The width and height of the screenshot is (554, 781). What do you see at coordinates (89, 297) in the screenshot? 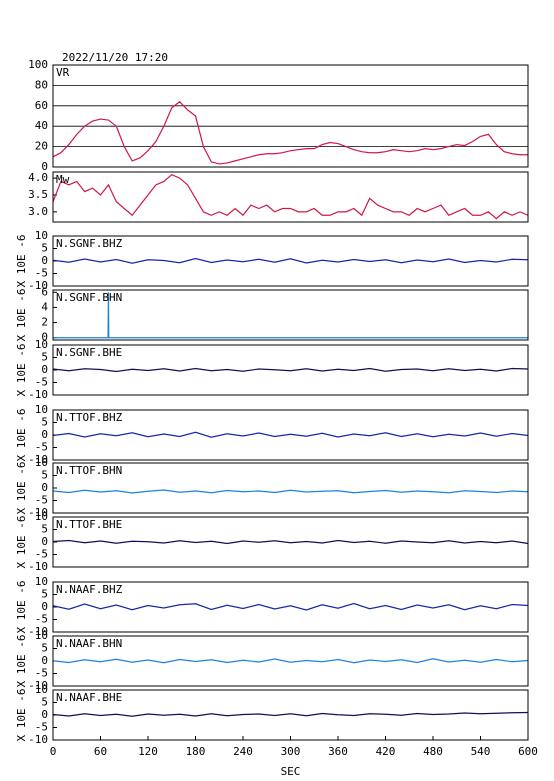
I see `panel-label: N.SGNF.BHN` at bounding box center [89, 297].